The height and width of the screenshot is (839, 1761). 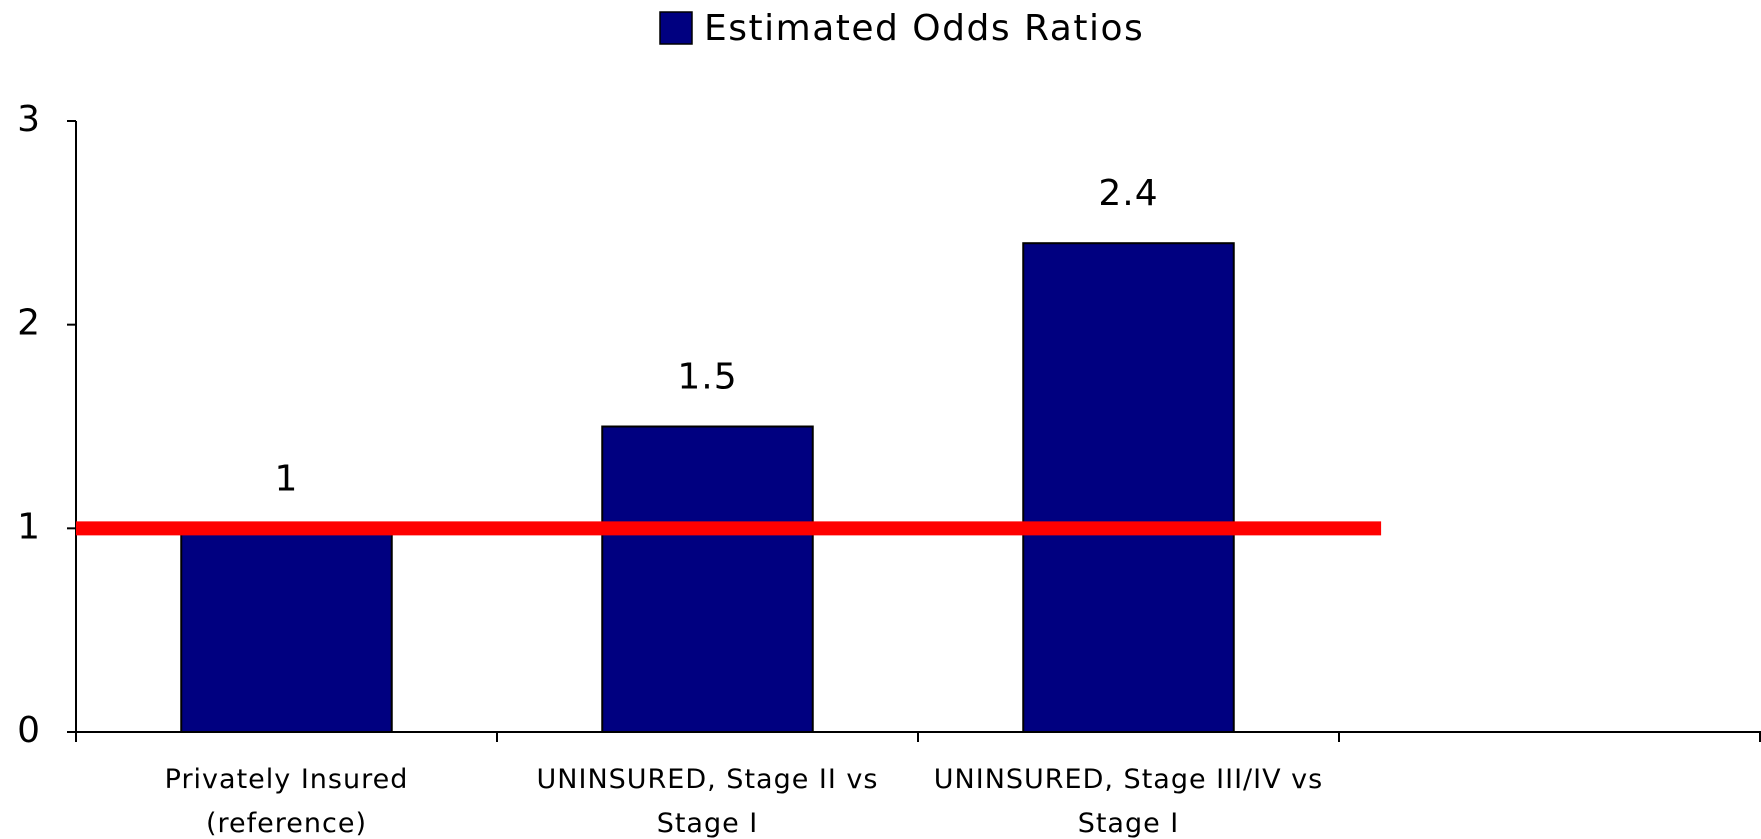 I want to click on legend-swatch, so click(x=676, y=28).